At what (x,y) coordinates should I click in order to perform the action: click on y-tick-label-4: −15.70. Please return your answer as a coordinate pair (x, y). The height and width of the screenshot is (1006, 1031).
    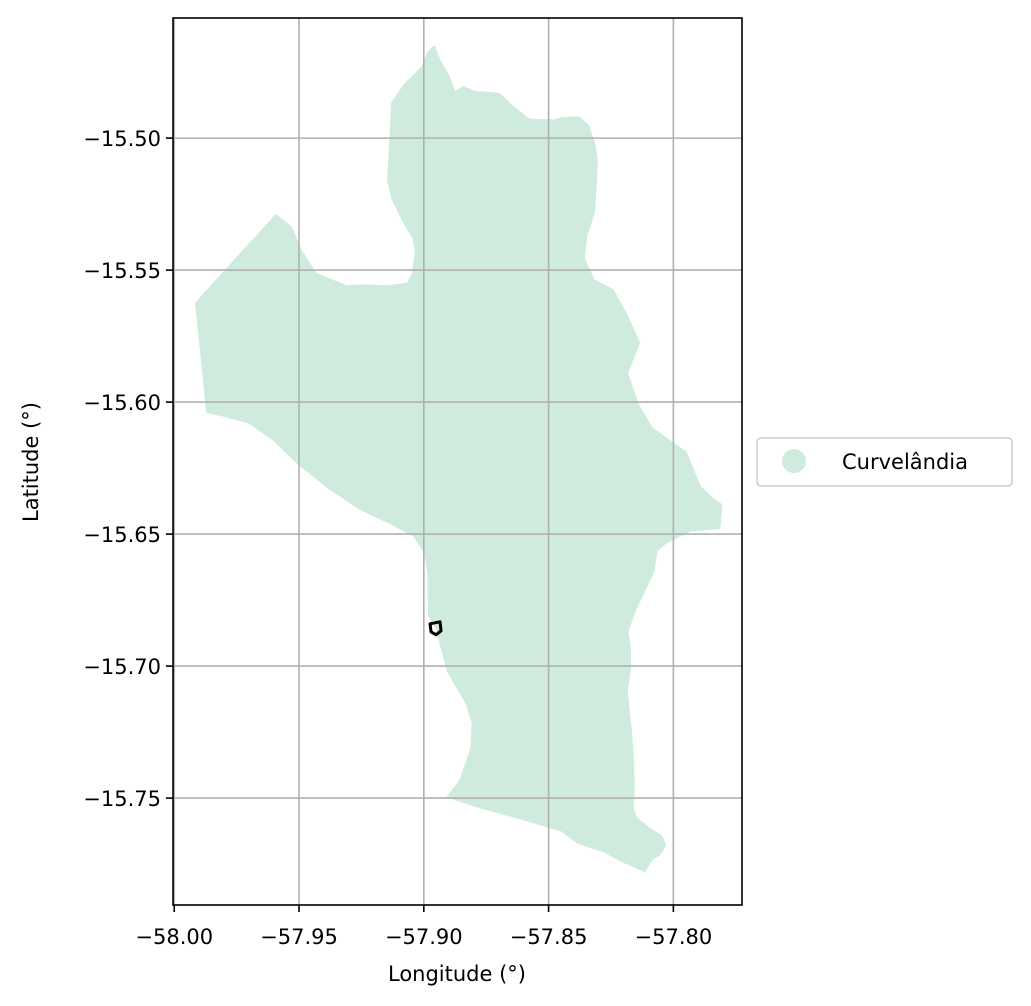
    Looking at the image, I should click on (122, 667).